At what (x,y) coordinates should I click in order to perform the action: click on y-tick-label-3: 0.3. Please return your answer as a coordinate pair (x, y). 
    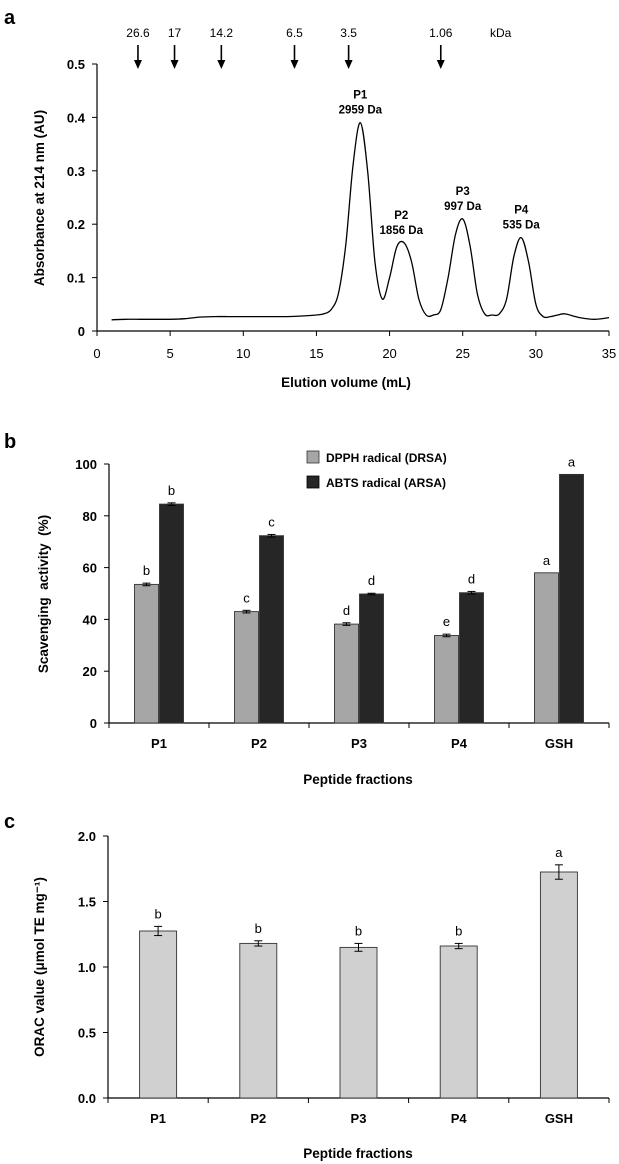
    Looking at the image, I should click on (76, 171).